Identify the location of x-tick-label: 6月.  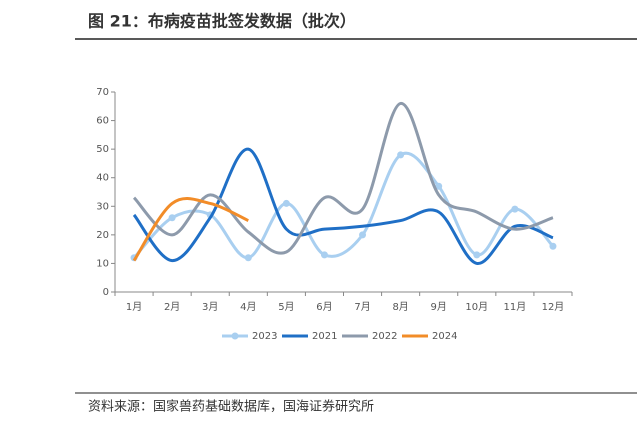
(324, 307).